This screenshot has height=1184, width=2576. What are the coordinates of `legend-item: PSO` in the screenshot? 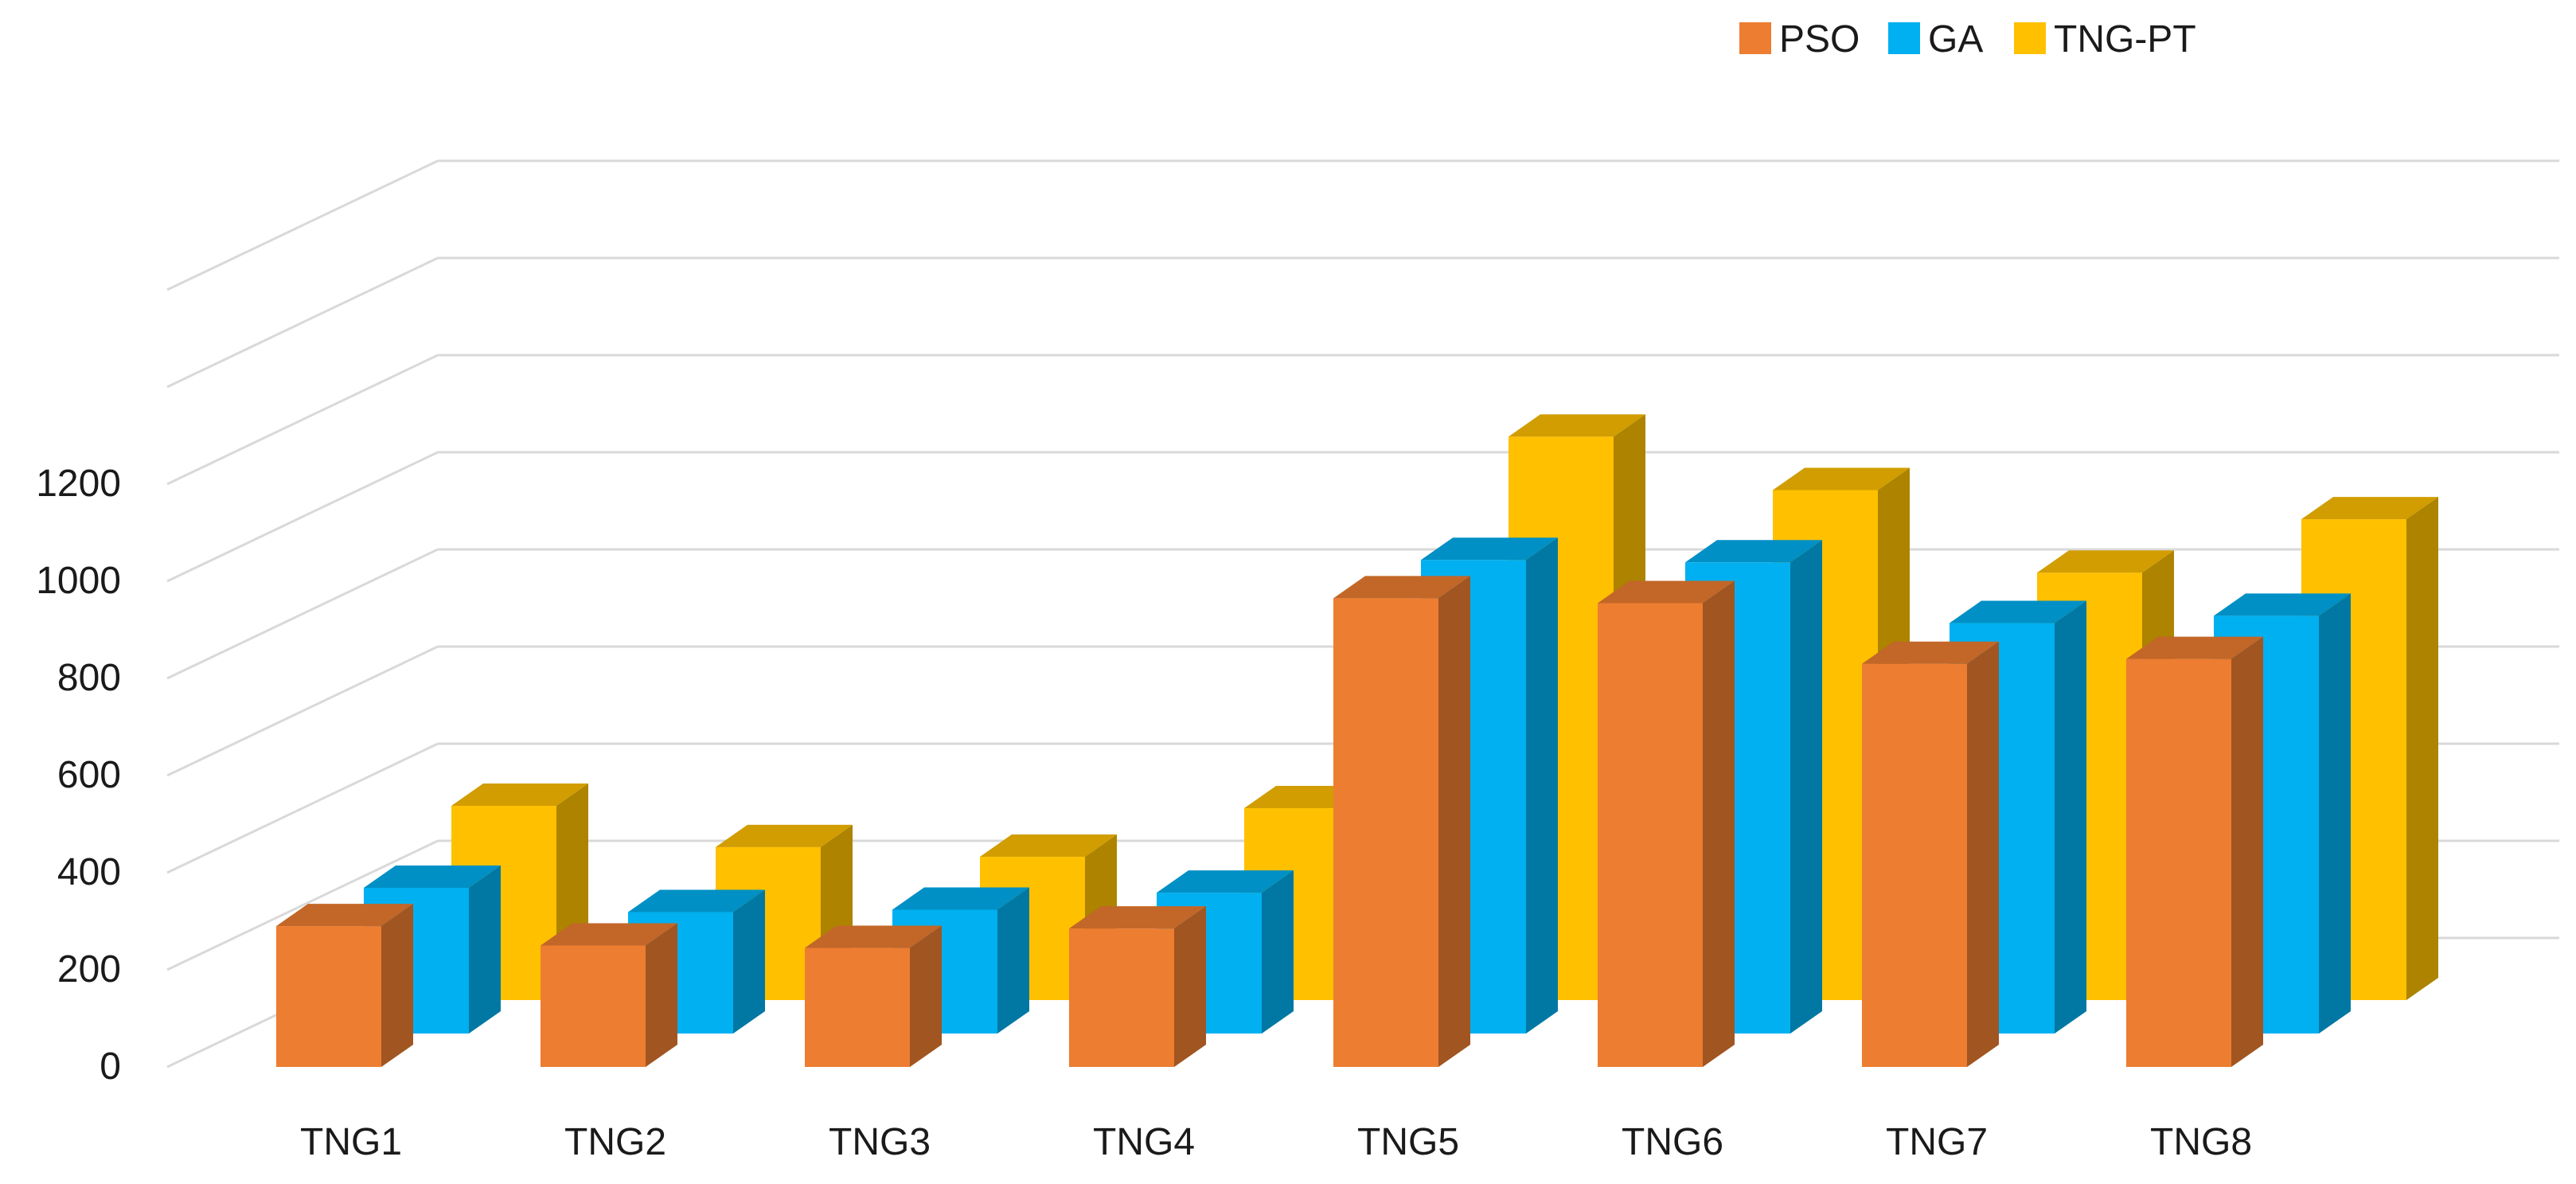 It's located at (1799, 39).